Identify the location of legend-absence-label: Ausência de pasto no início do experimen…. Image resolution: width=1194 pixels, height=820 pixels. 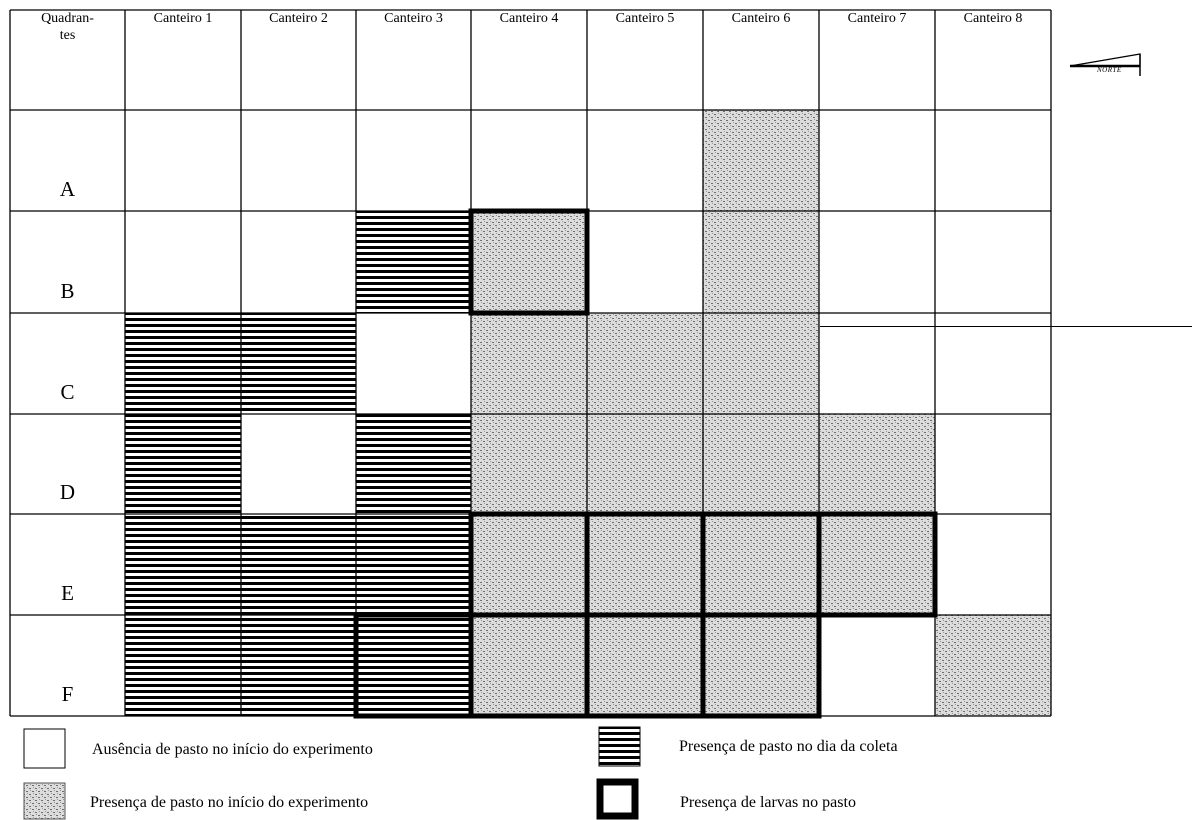
(232, 749).